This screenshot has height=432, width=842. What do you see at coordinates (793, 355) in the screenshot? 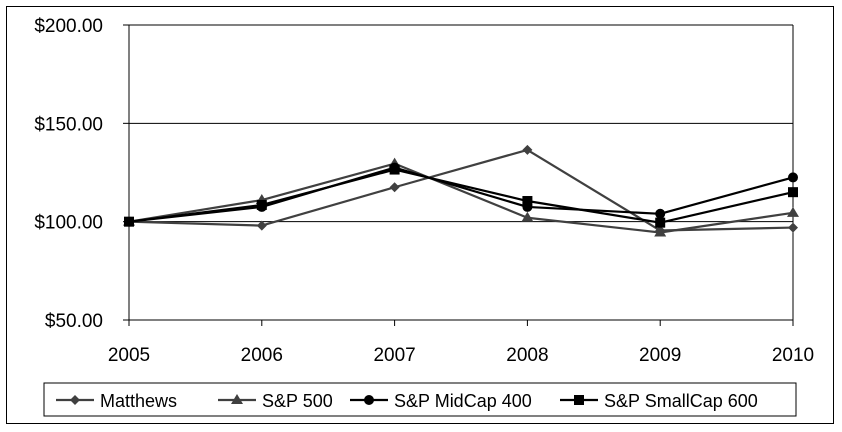
I see `x-tick-label: 2010` at bounding box center [793, 355].